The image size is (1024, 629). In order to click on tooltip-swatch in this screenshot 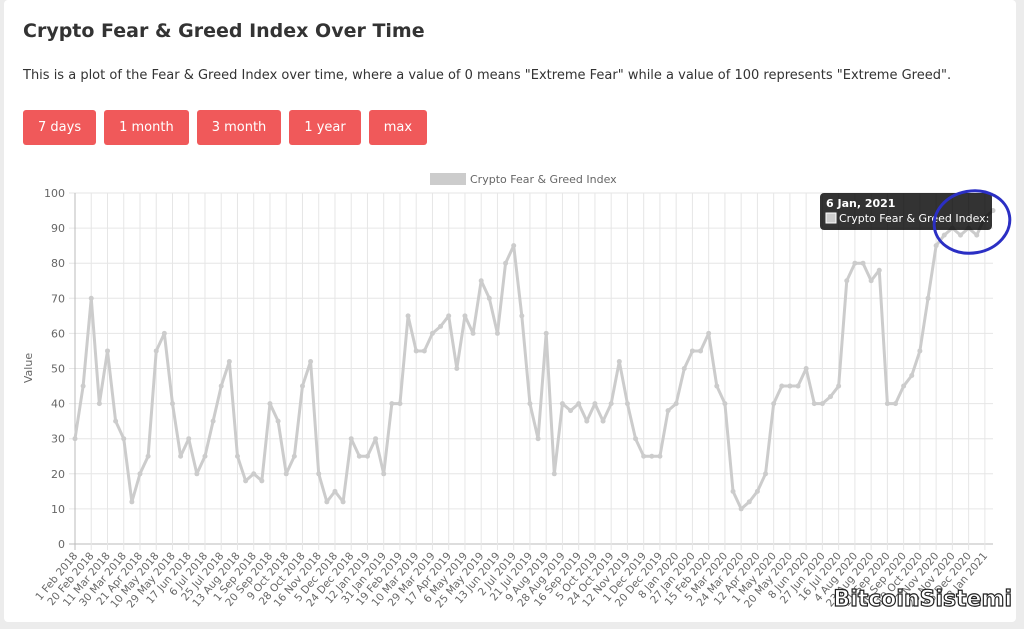, I will do `click(831, 218)`.